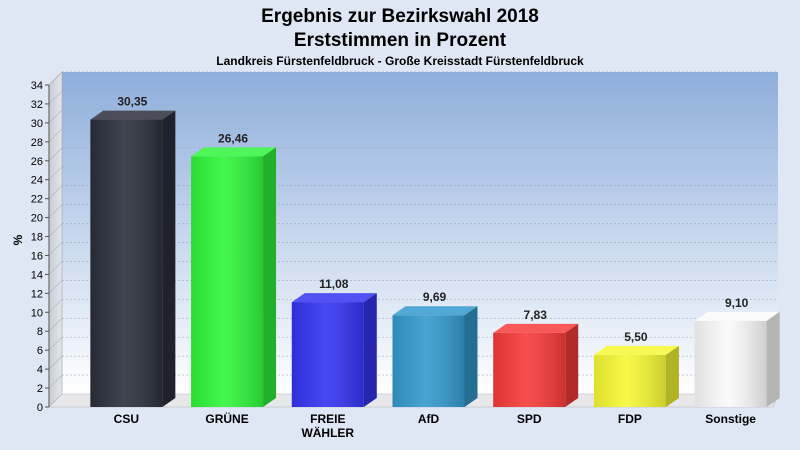  I want to click on y-tick-label: 28, so click(37, 143).